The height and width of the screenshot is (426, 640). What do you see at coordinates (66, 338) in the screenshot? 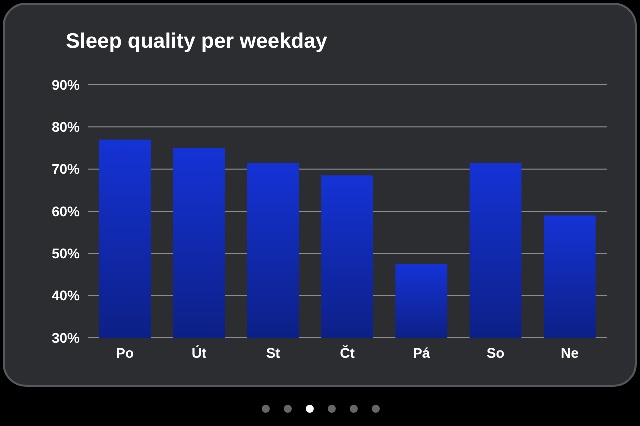
I see `y-tick-label: 30%` at bounding box center [66, 338].